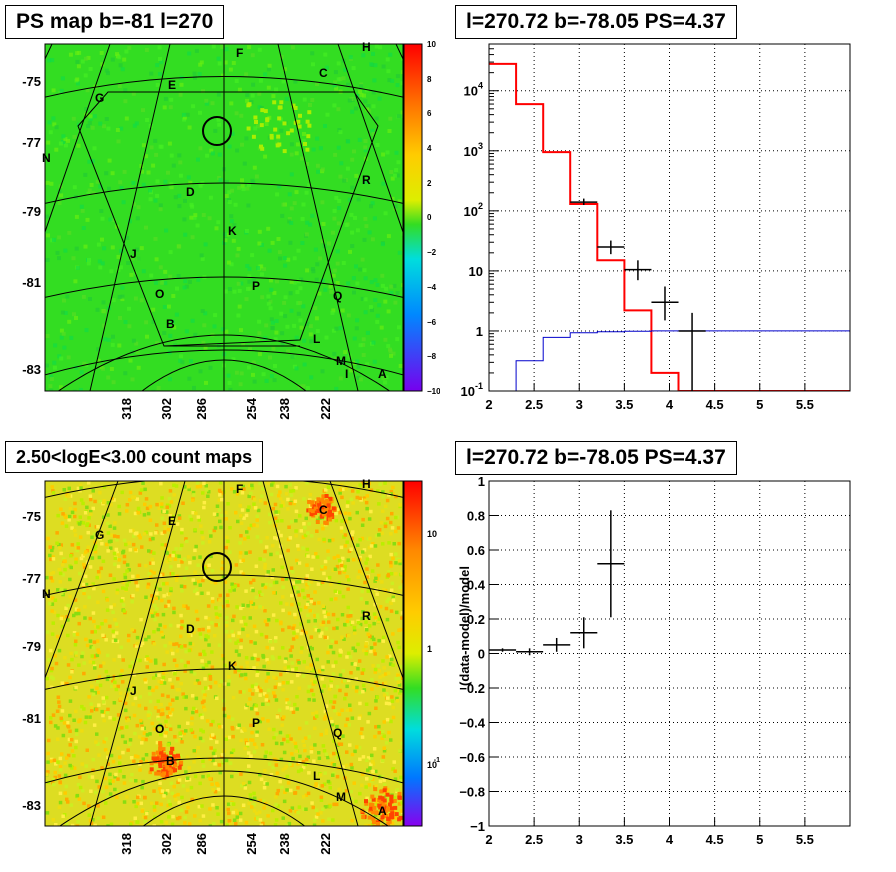 The height and width of the screenshot is (872, 896). Describe the element at coordinates (472, 390) in the screenshot. I see `y-tick-label: 10⁻¹` at that location.